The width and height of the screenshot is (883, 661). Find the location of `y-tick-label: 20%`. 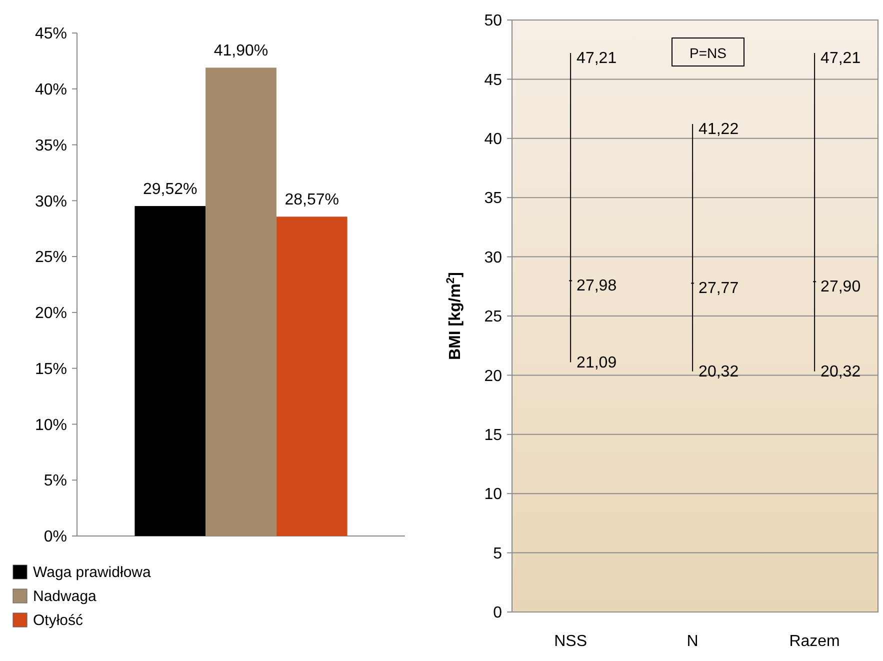

y-tick-label: 20% is located at coordinates (50, 313).